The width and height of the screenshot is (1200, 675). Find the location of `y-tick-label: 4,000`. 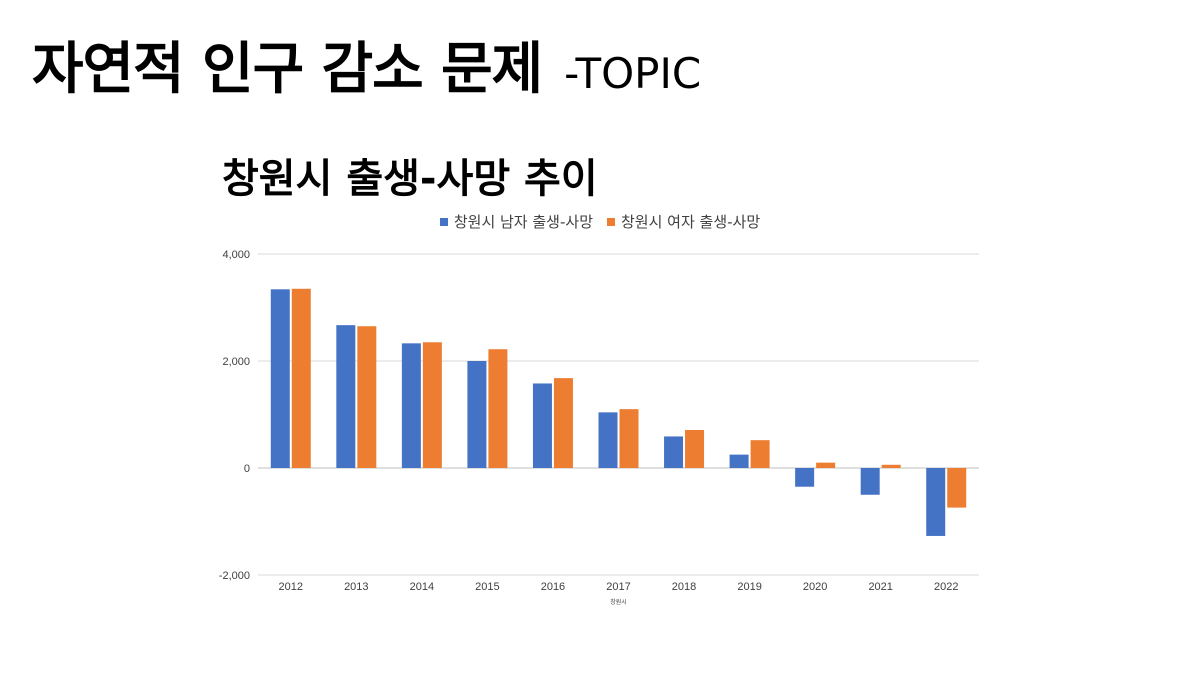

y-tick-label: 4,000 is located at coordinates (236, 255).